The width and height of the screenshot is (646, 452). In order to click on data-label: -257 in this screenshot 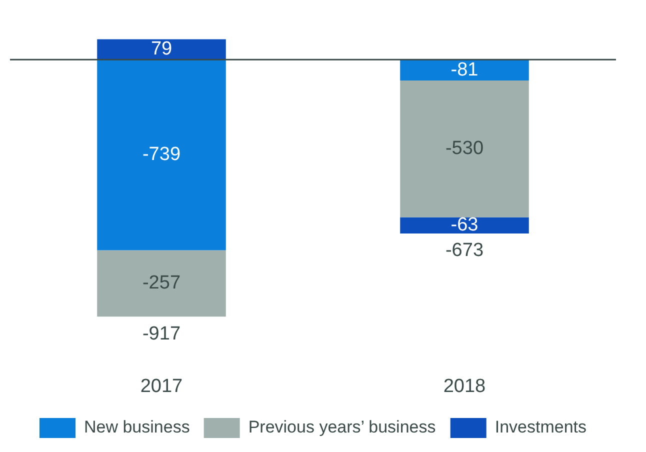, I will do `click(161, 283)`.